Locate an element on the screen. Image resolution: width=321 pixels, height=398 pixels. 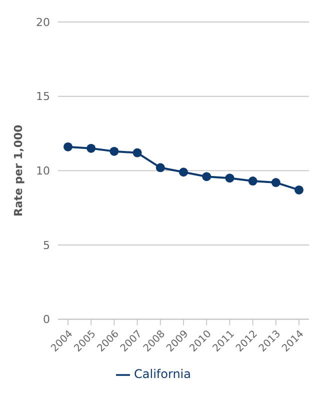
y-tick-label: 10 is located at coordinates (43, 171).